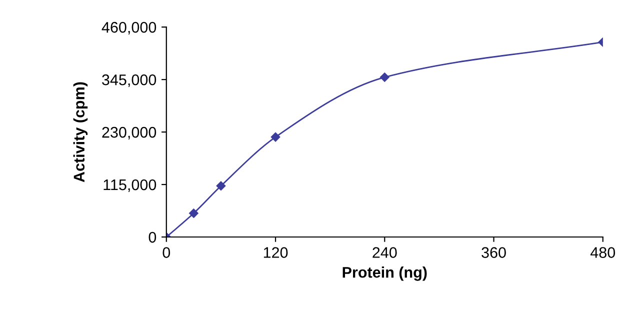  I want to click on x-axis-title: Protein (ng), so click(384, 273).